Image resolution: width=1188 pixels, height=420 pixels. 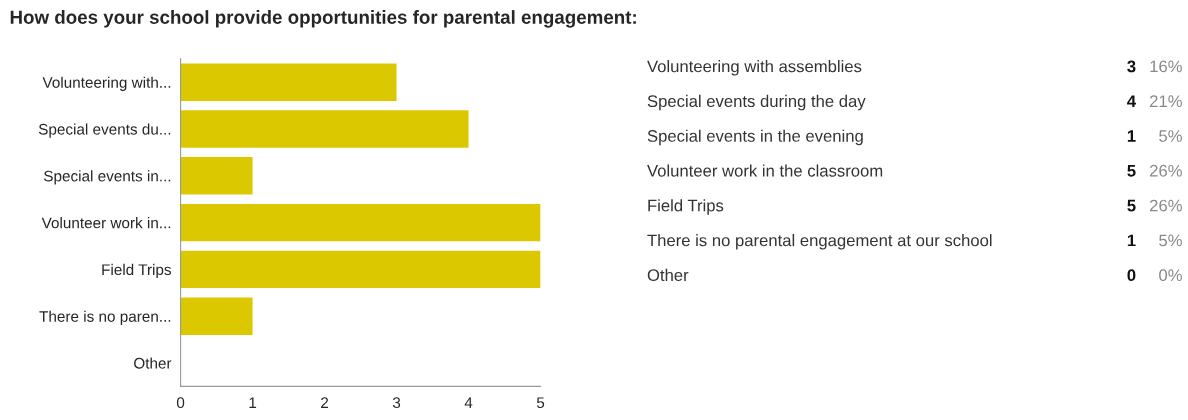 I want to click on text: Volunteering with assemblies, so click(x=754, y=68).